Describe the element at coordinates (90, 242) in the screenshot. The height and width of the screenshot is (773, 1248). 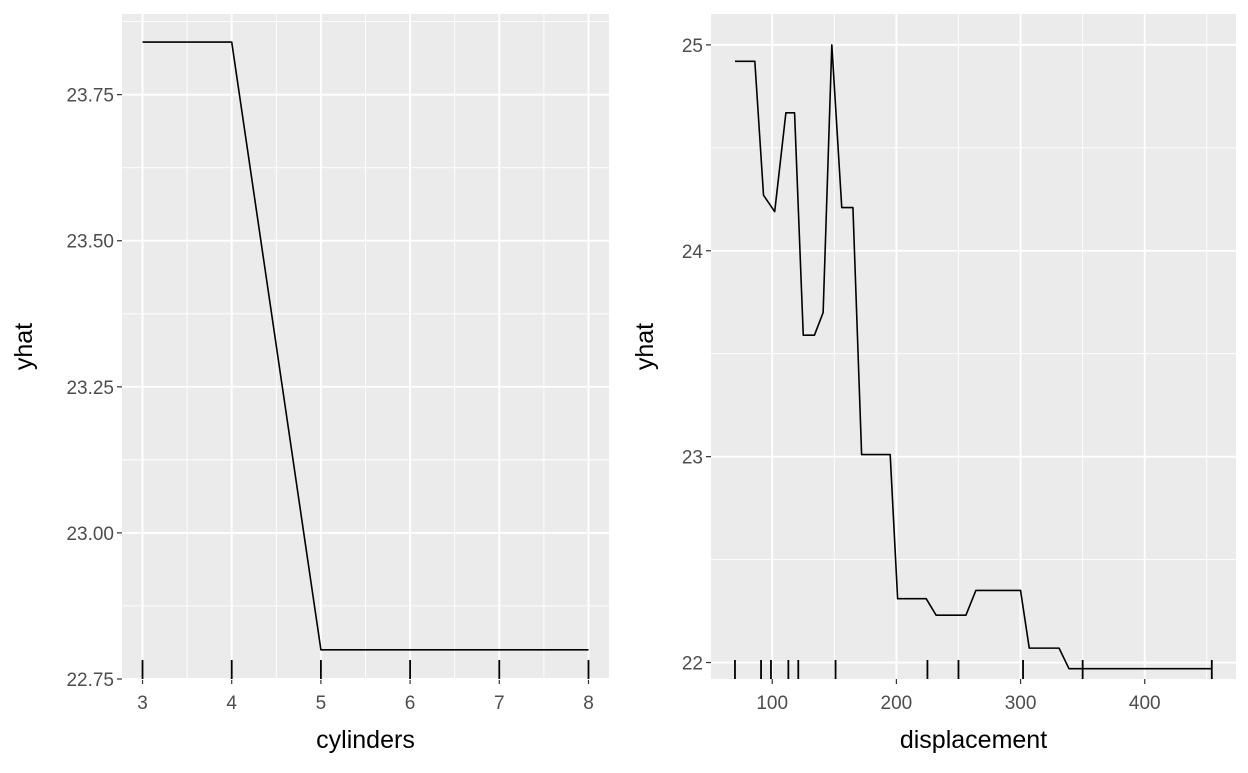
I see `y-tick-label: 23.50` at that location.